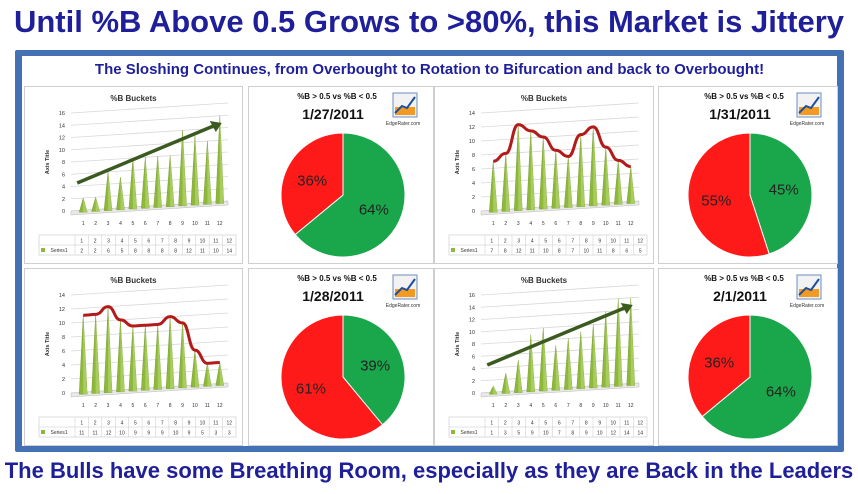 This screenshot has width=858, height=494. Describe the element at coordinates (544, 98) in the screenshot. I see `chart-title: %B Buckets` at that location.